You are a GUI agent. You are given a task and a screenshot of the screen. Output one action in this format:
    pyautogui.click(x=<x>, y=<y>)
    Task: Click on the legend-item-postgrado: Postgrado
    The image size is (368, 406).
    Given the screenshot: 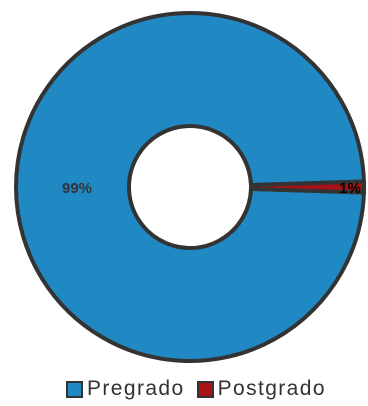 What is the action you would take?
    pyautogui.click(x=261, y=389)
    